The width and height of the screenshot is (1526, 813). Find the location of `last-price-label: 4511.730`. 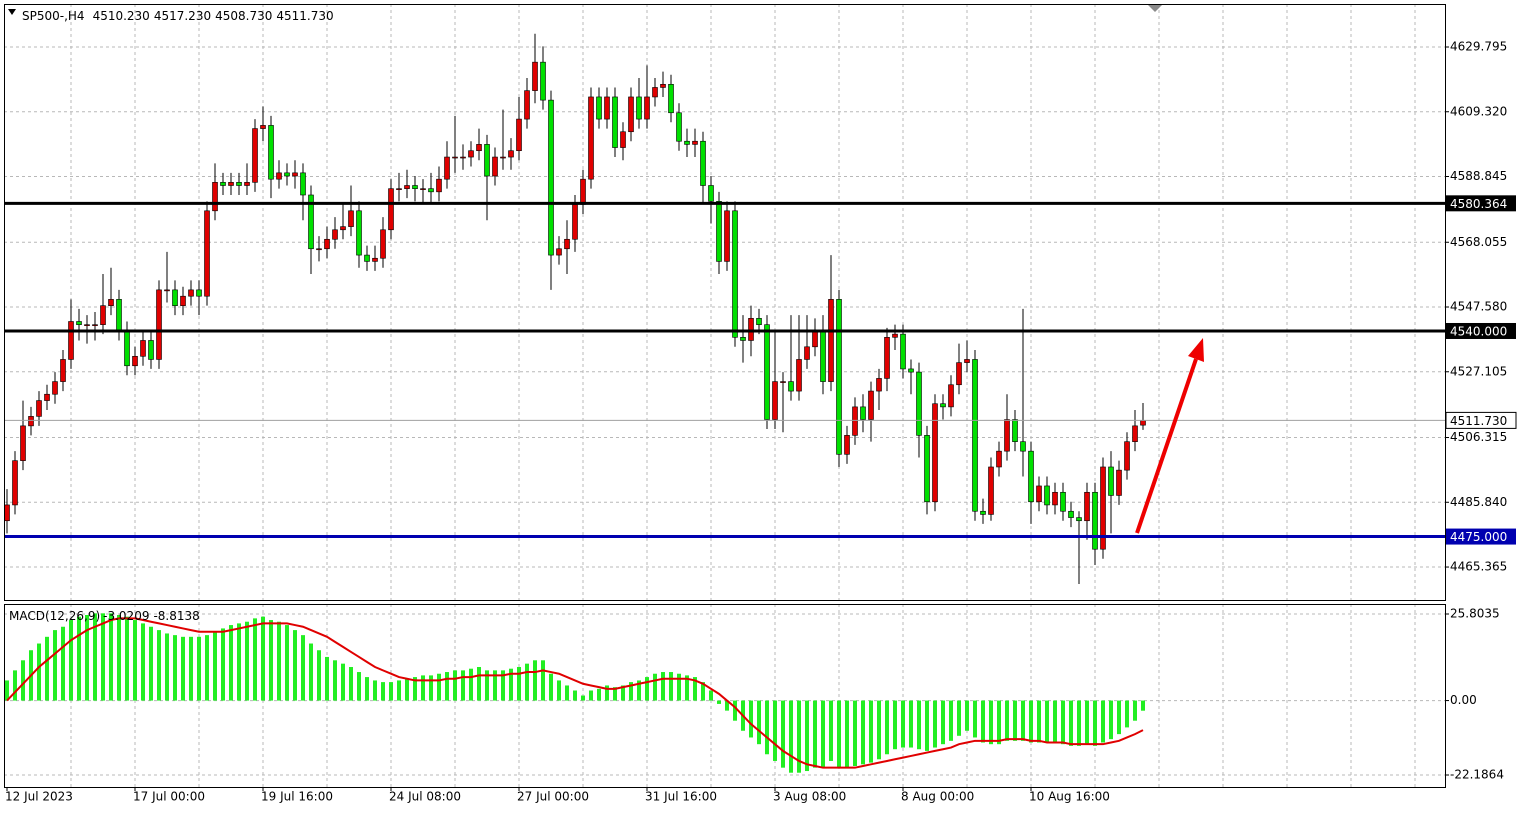

last-price-label: 4511.730 is located at coordinates (1478, 421).